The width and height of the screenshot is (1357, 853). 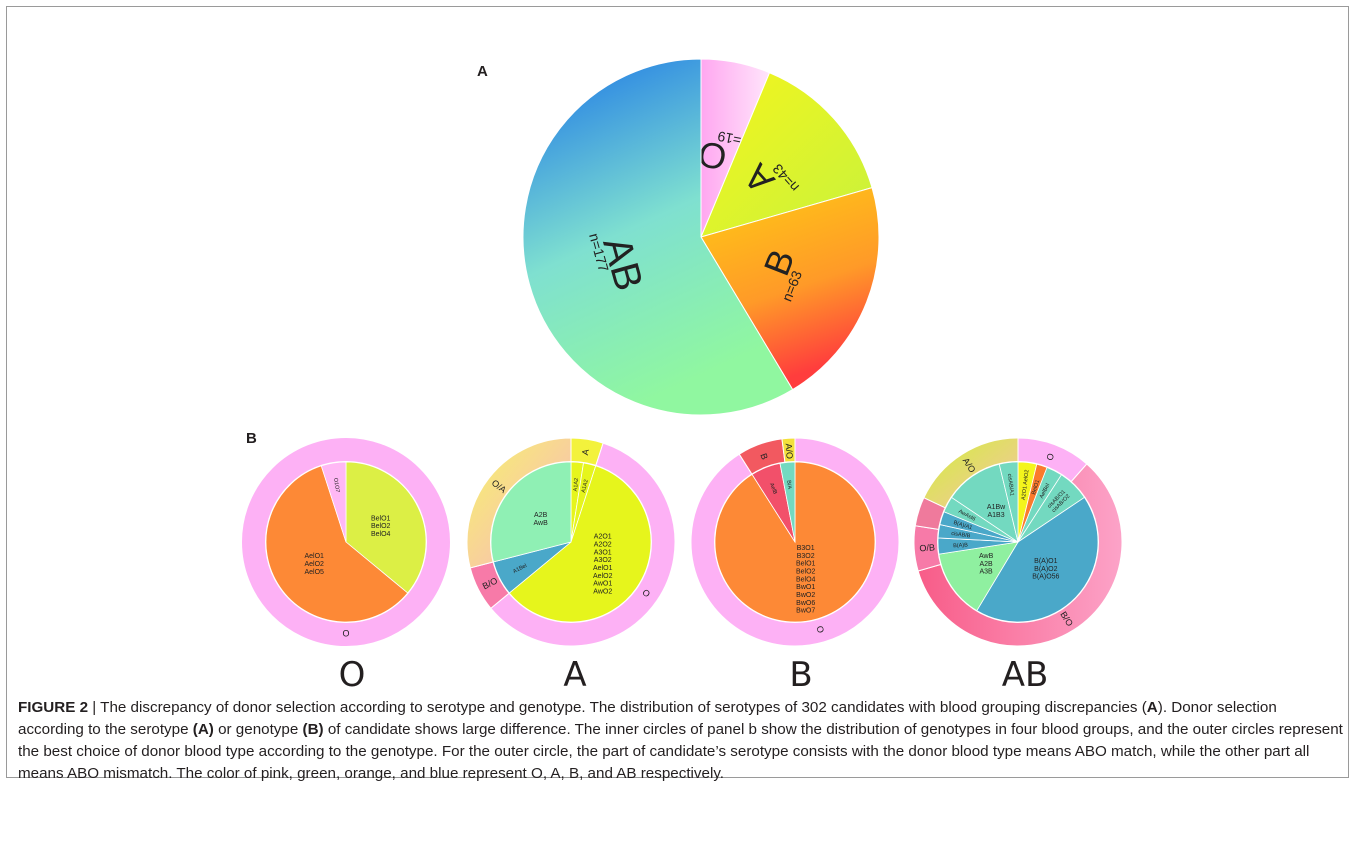 What do you see at coordinates (806, 580) in the screenshot?
I see `inner-label-b3o1-b3o2-belo1-belo2-belo4-bwo1-bwo2-bwo6-bwo7-0: B3O1 B3O2 BelO1 BelO2 BelO4 BwO1 BwO2 BwO6 BwO7` at bounding box center [806, 580].